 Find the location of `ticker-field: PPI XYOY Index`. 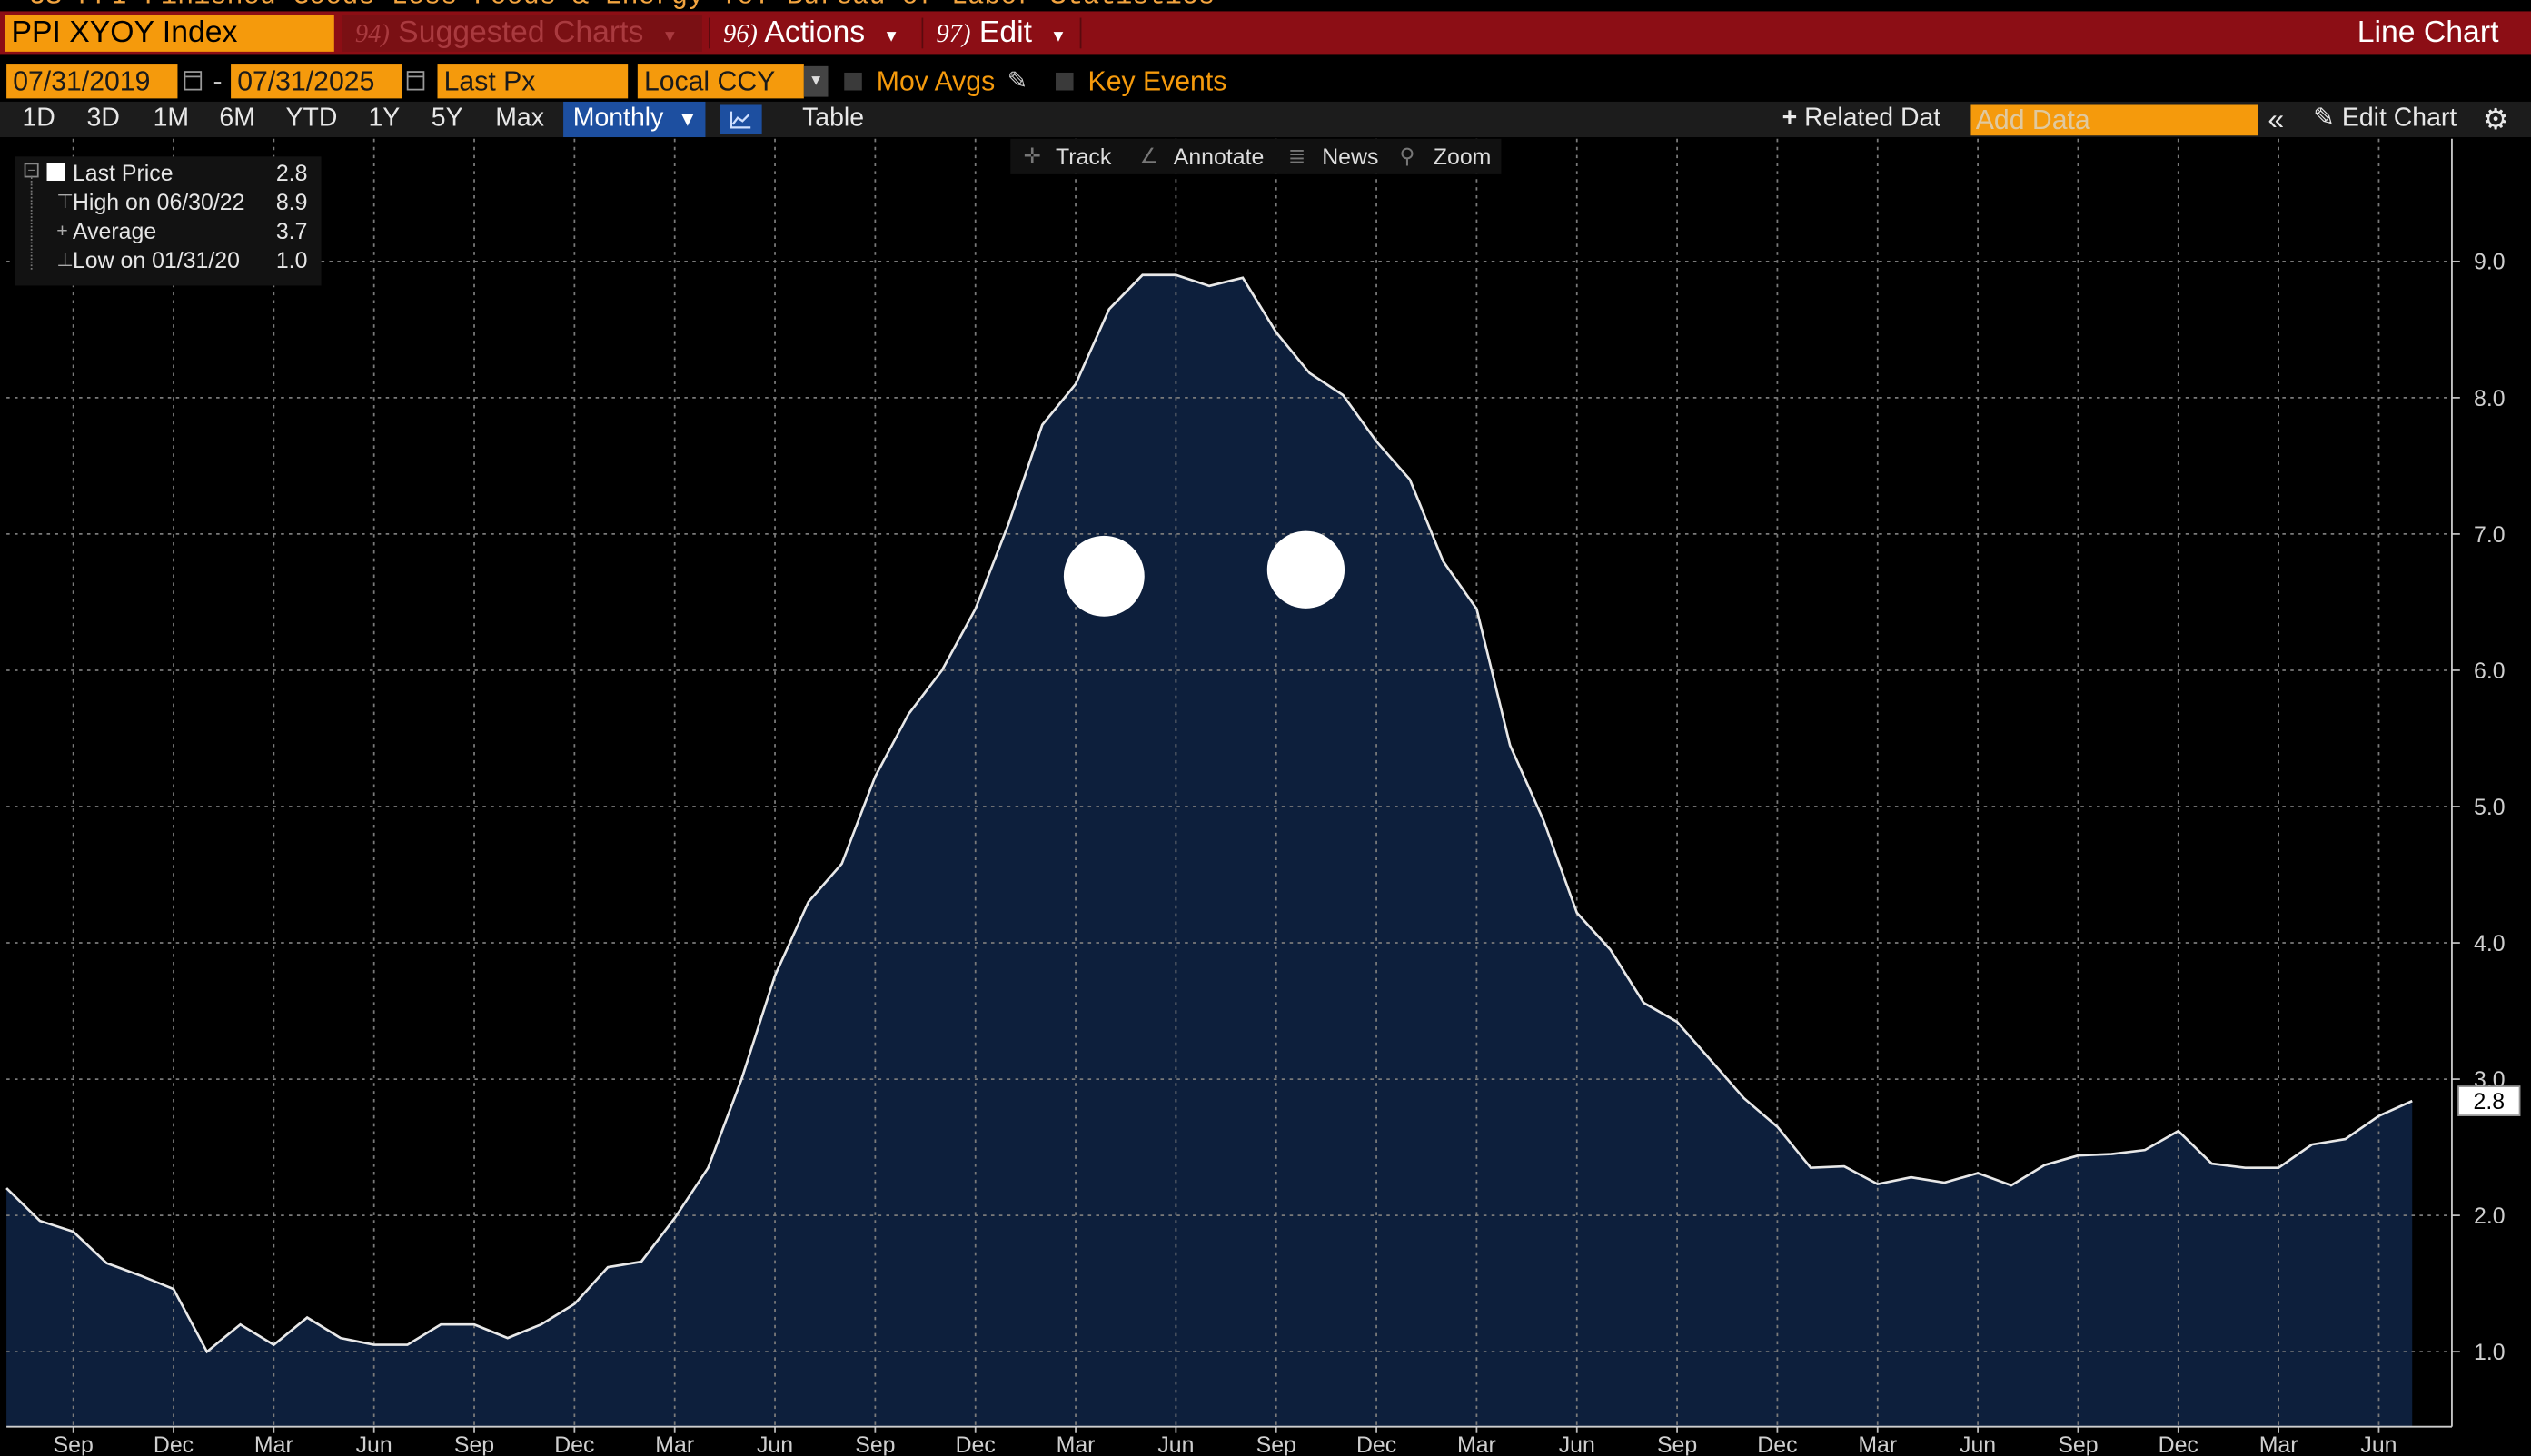

ticker-field: PPI XYOY Index is located at coordinates (169, 33).